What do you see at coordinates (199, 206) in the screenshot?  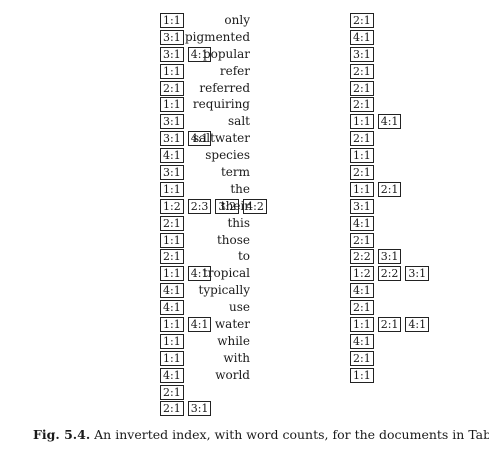 I see `posting-box: 2:3` at bounding box center [199, 206].